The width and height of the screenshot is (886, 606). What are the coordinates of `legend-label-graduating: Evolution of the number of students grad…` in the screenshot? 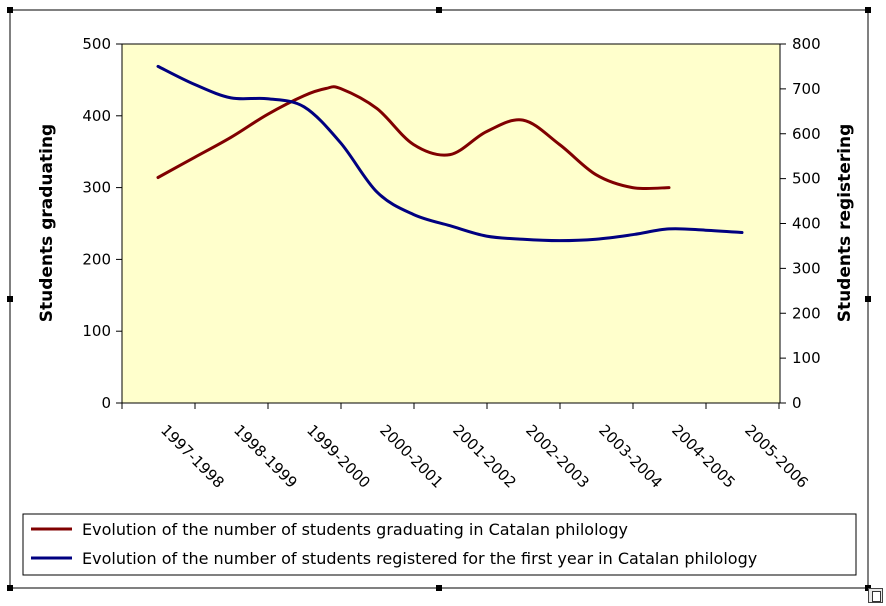 It's located at (355, 529).